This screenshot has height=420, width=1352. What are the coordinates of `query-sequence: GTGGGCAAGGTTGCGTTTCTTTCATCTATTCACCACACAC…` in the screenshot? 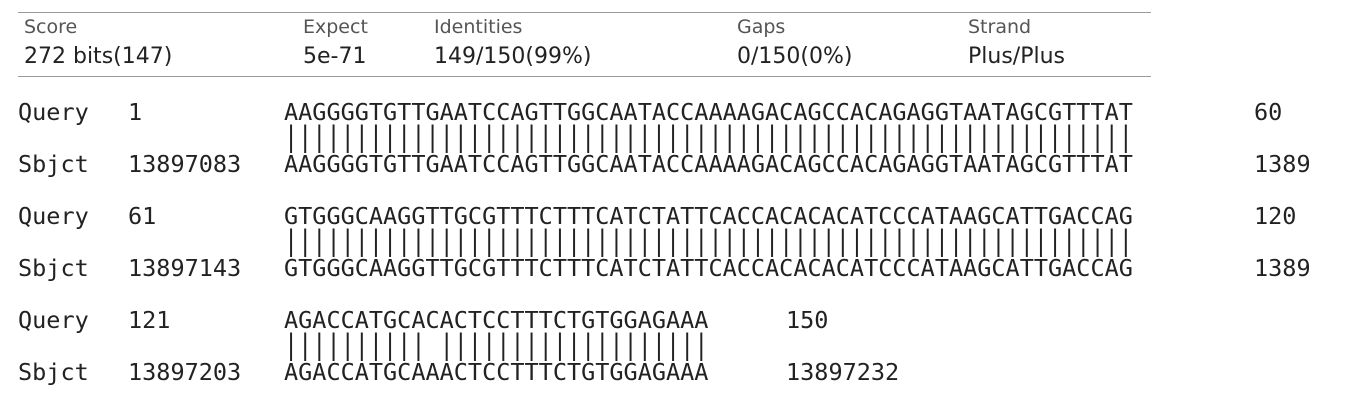 It's located at (708, 216).